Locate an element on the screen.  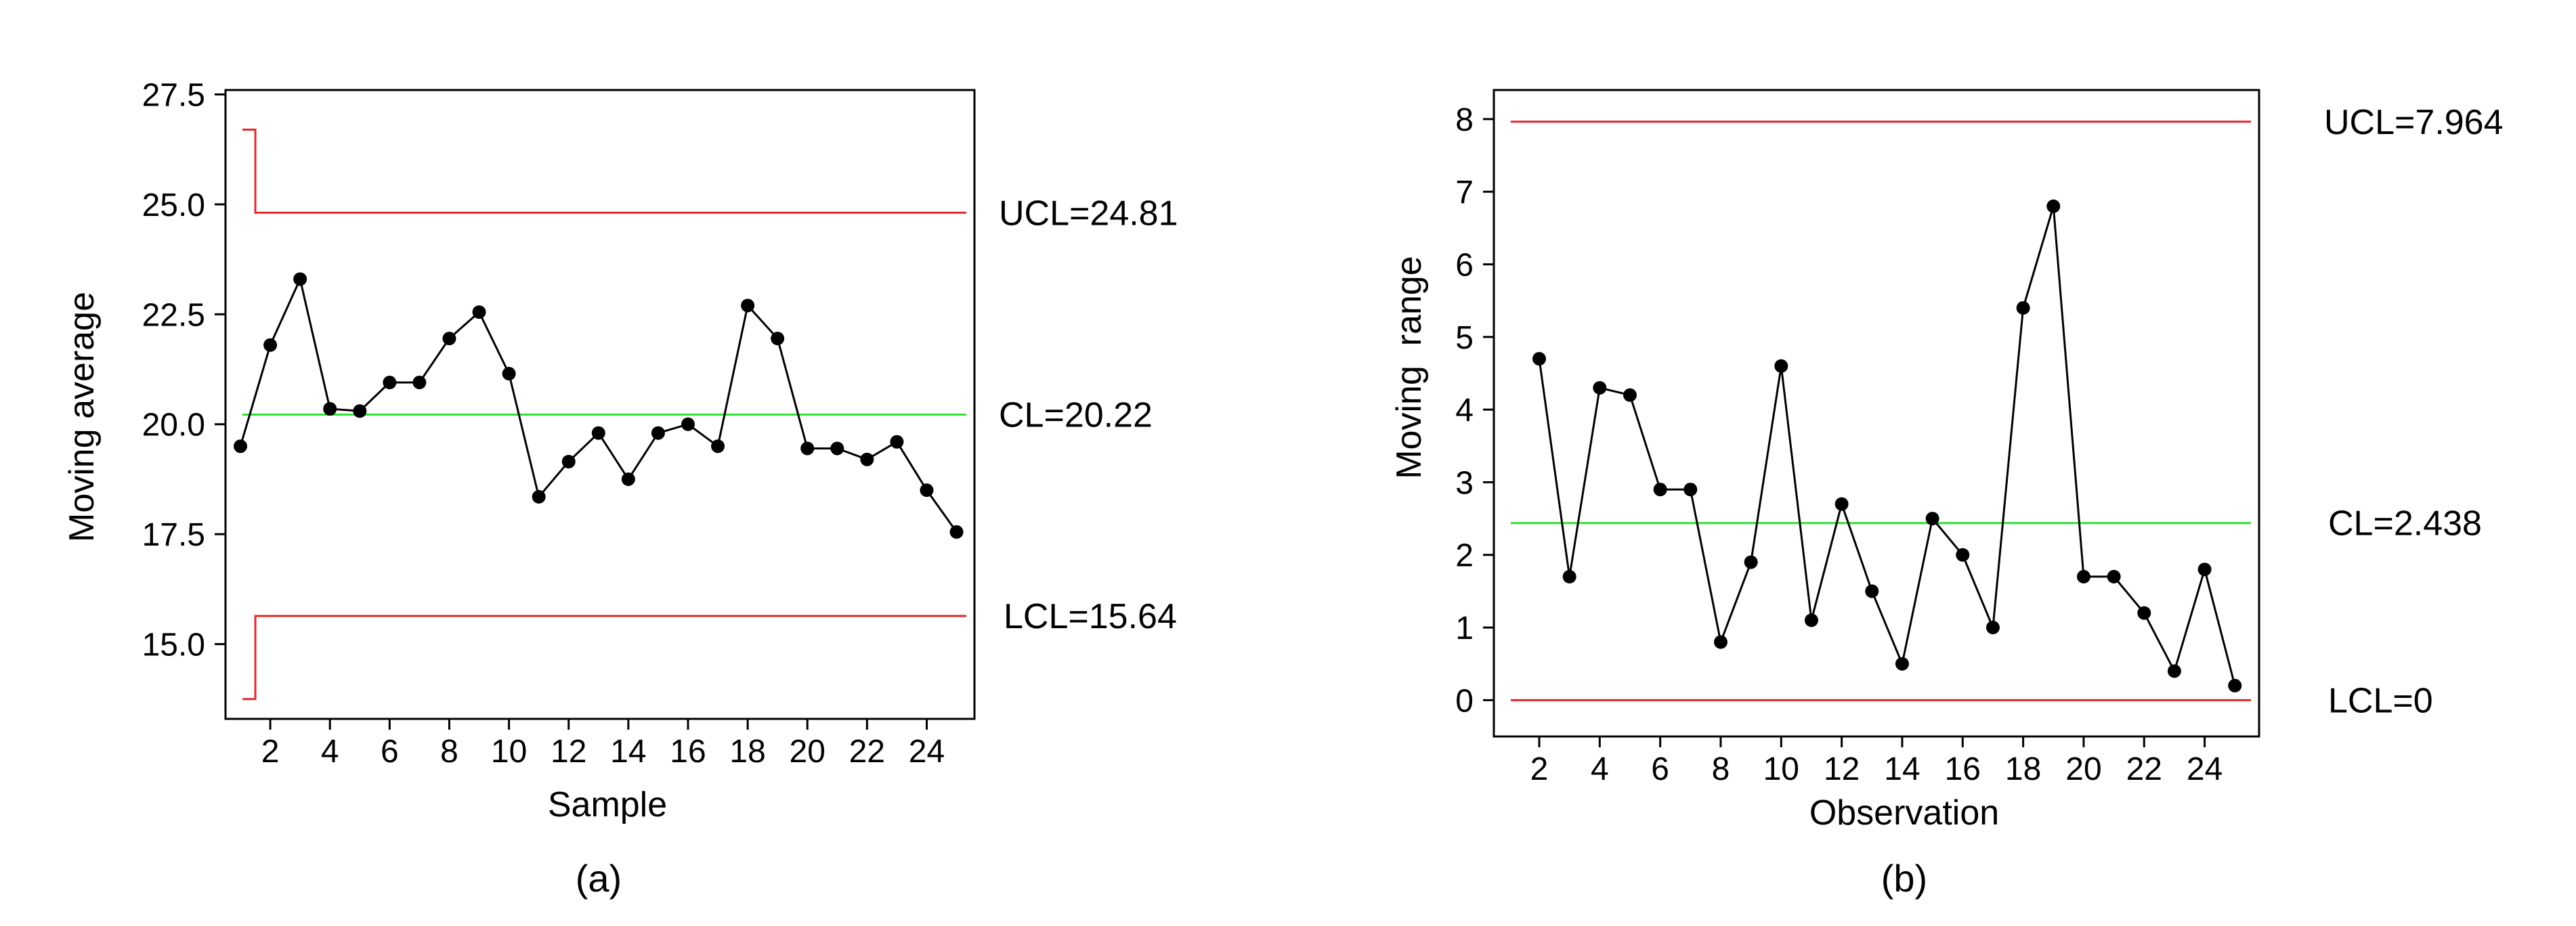
lcl-line-a is located at coordinates (604, 658).